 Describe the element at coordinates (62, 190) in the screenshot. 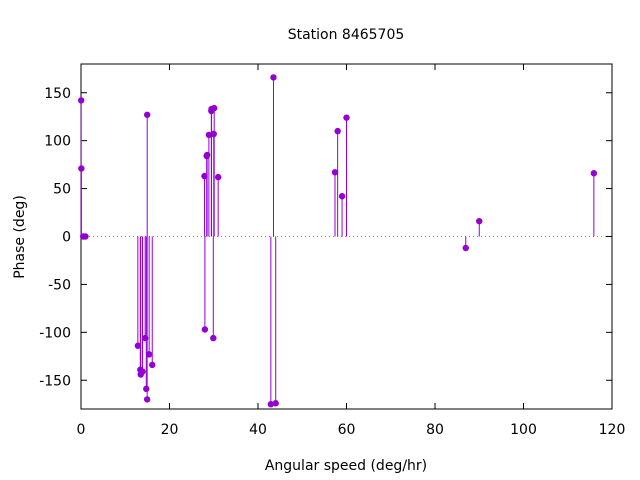

I see `y-tick-label: 50` at that location.